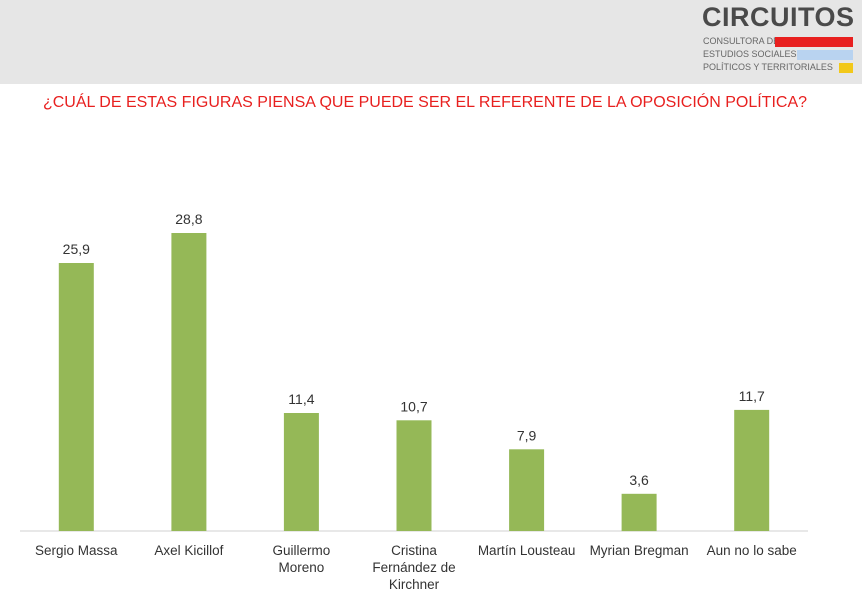 Image resolution: width=862 pixels, height=591 pixels. Describe the element at coordinates (825, 55) in the screenshot. I see `logo-blue-bar` at that location.